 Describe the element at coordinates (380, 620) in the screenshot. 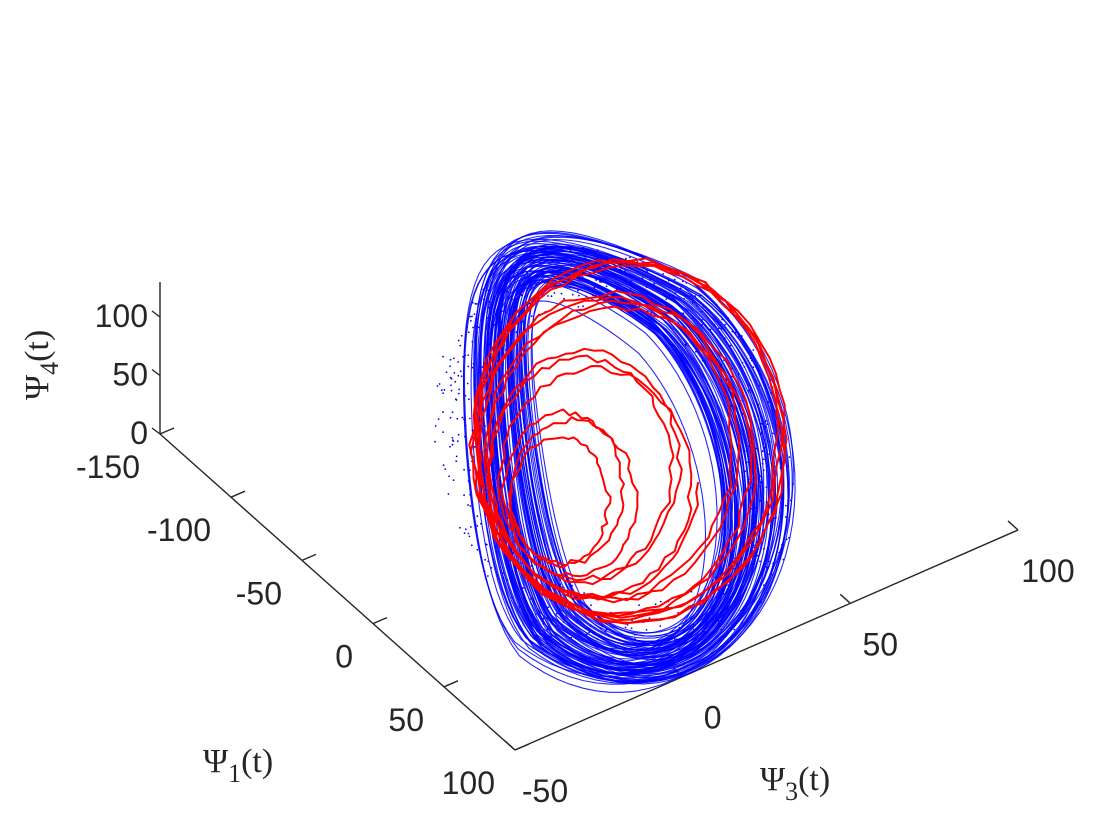

I see `x-tick-mark` at that location.